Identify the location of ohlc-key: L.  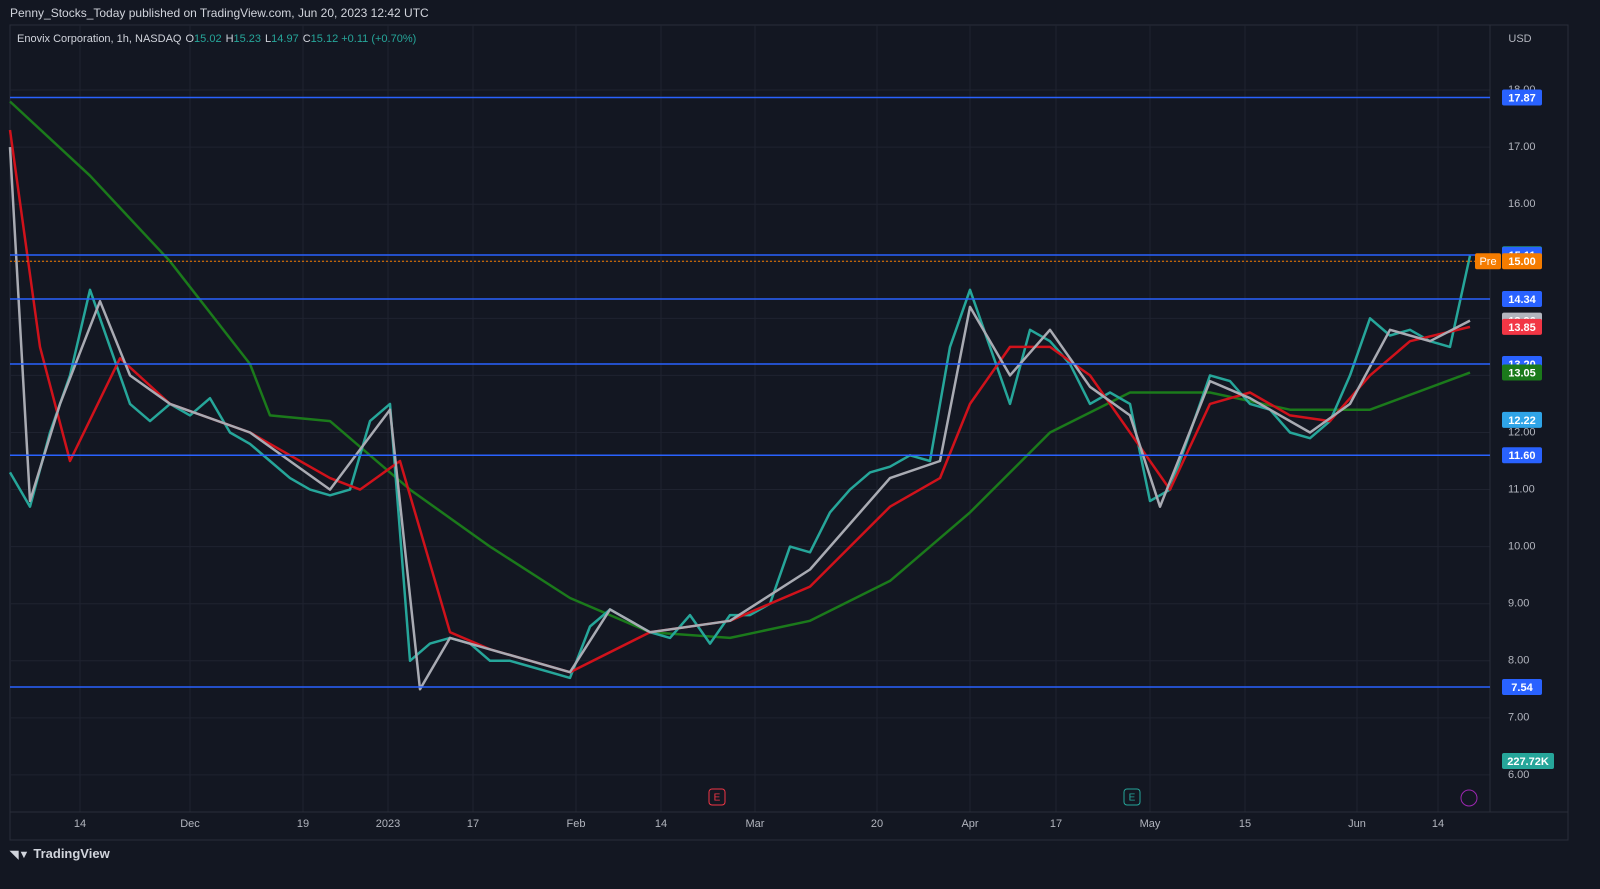
(268, 39).